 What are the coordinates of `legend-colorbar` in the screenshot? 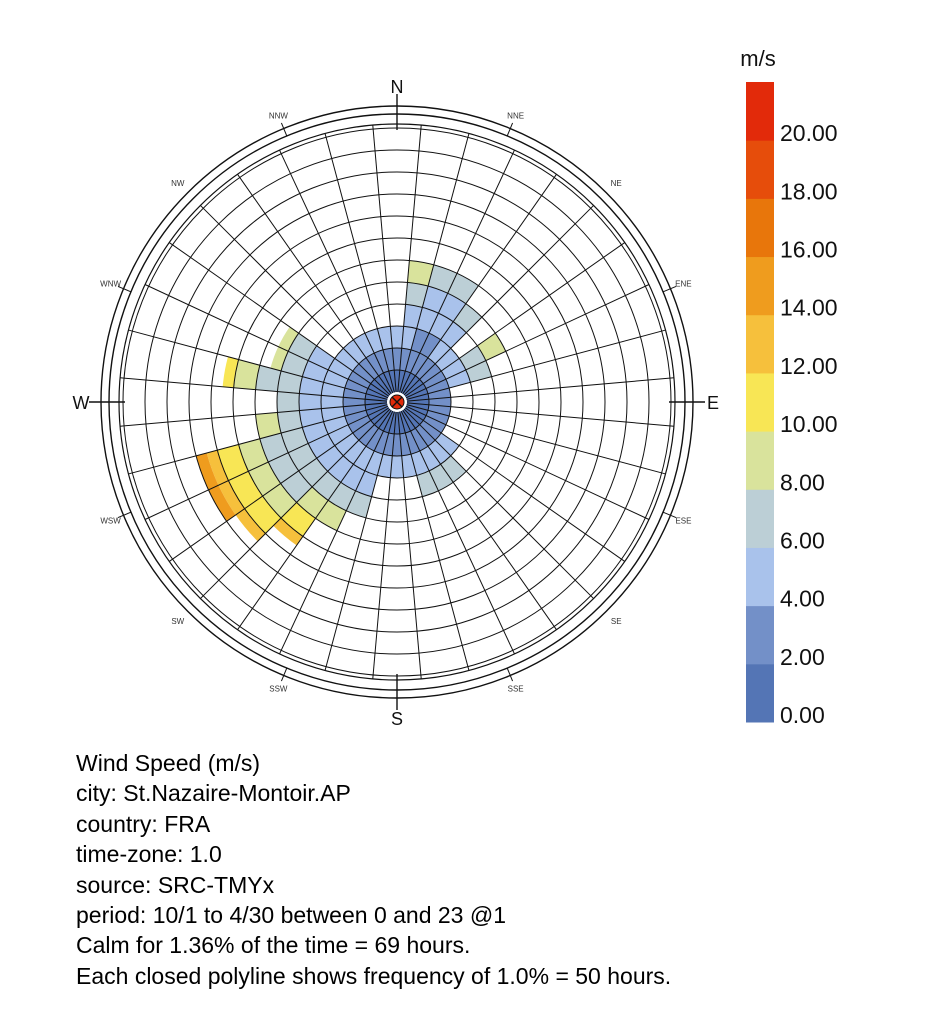 It's located at (760, 402).